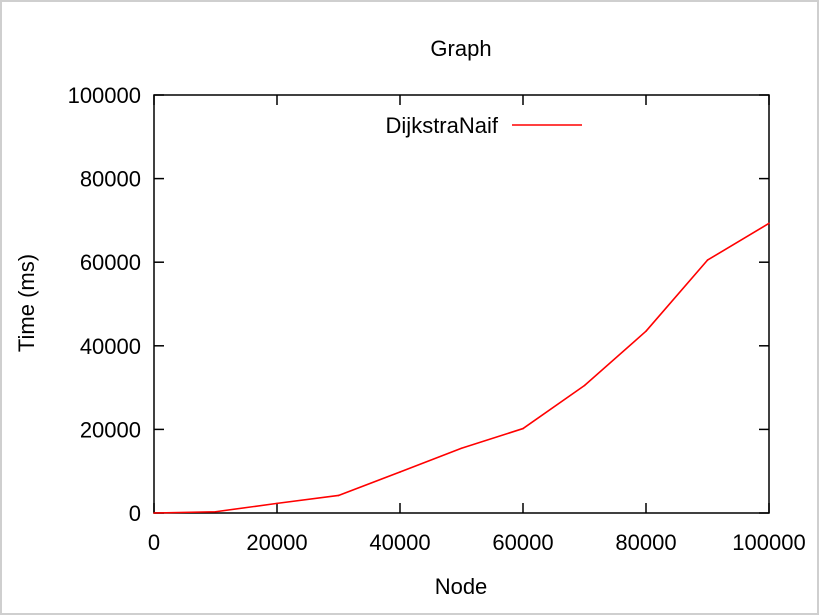 The width and height of the screenshot is (819, 615). Describe the element at coordinates (110, 429) in the screenshot. I see `y-tick-label: 20000` at that location.